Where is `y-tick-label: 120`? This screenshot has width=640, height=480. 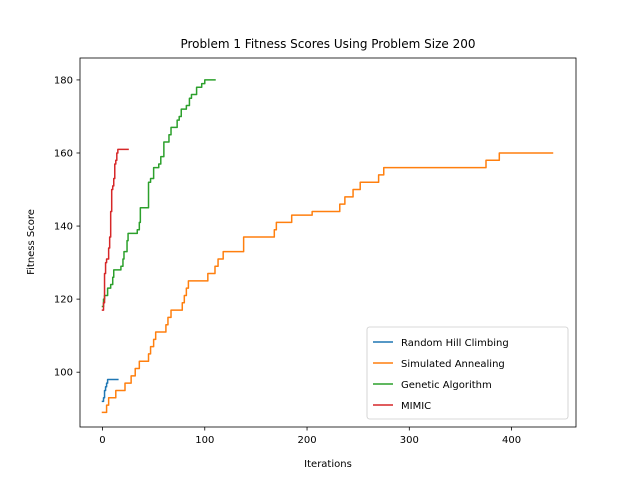 y-tick-label: 120 is located at coordinates (63, 300).